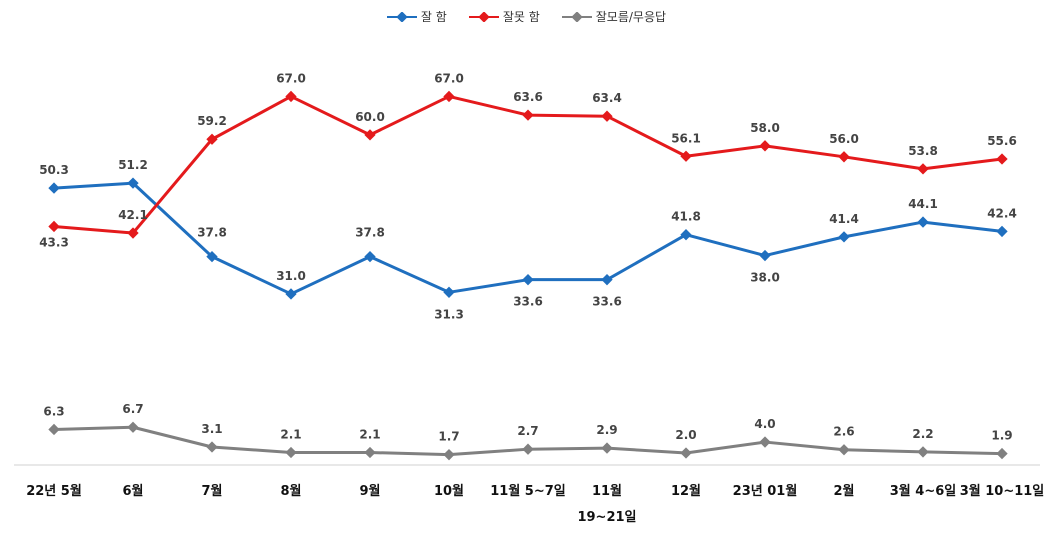 This screenshot has width=1053, height=536. What do you see at coordinates (53, 411) in the screenshot?
I see `data-label-s2-0: 6.3` at bounding box center [53, 411].